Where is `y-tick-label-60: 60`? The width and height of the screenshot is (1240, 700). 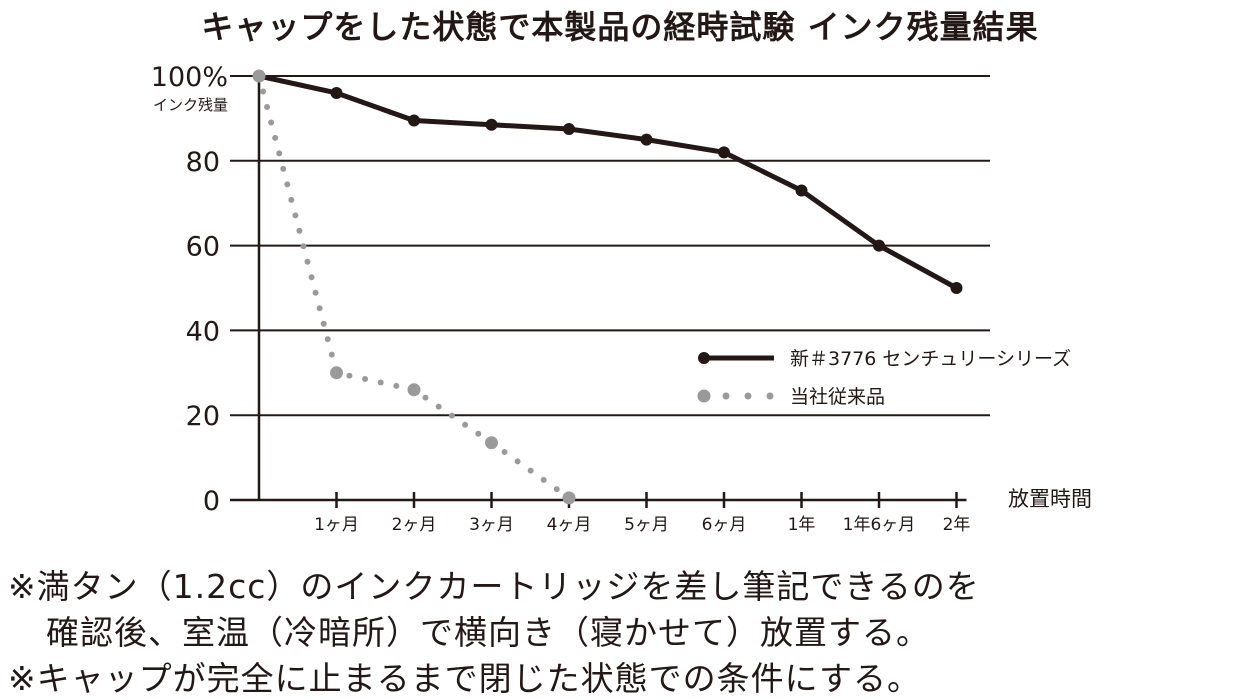
y-tick-label-60: 60 is located at coordinates (203, 247).